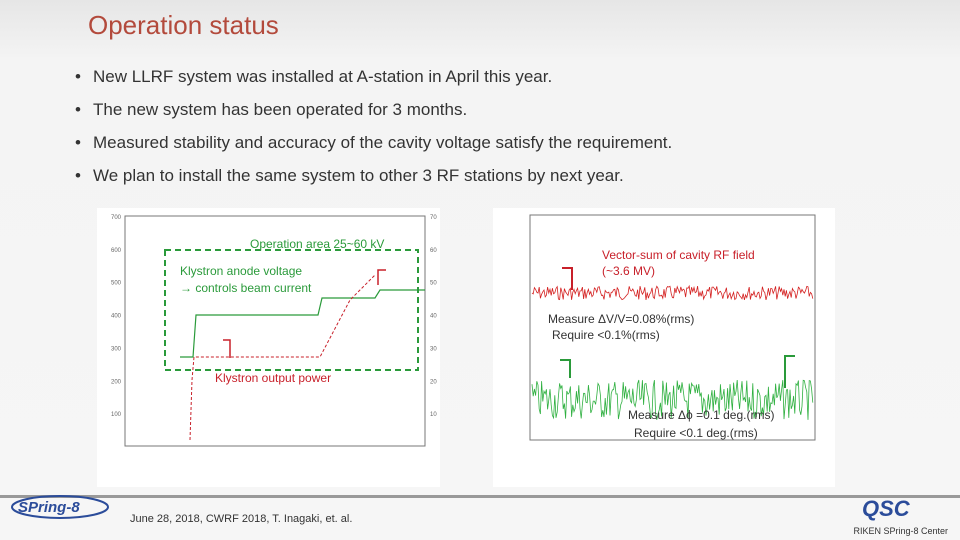 Image resolution: width=960 pixels, height=540 pixels. I want to click on right-axes, so click(672, 327).